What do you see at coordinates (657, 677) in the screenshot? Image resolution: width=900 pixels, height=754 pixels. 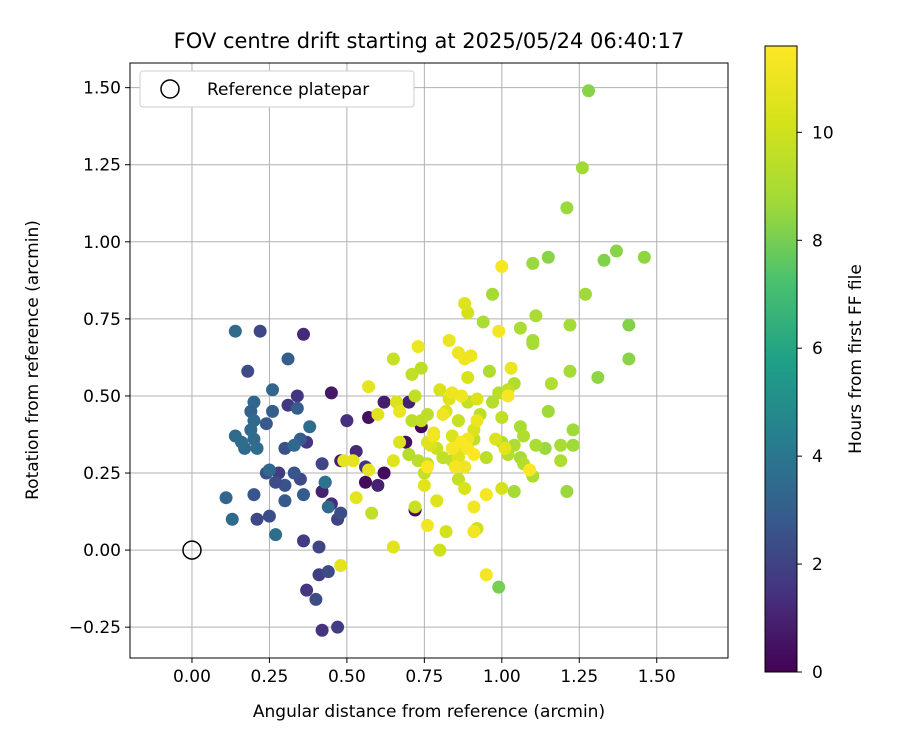 I see `x-tick-label: 1.50` at bounding box center [657, 677].